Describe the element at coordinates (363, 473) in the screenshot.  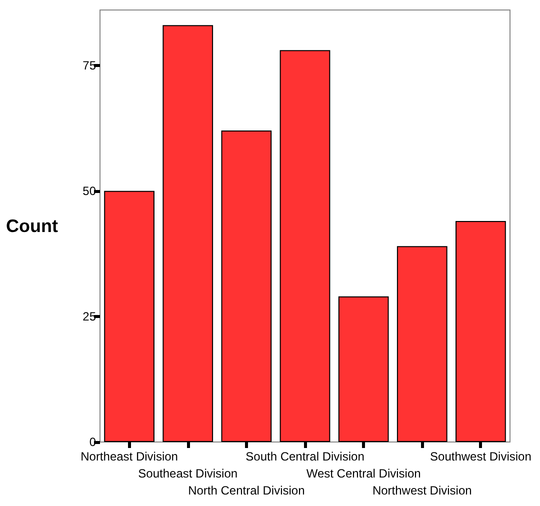
I see `x-tick-label: West Central Division` at that location.